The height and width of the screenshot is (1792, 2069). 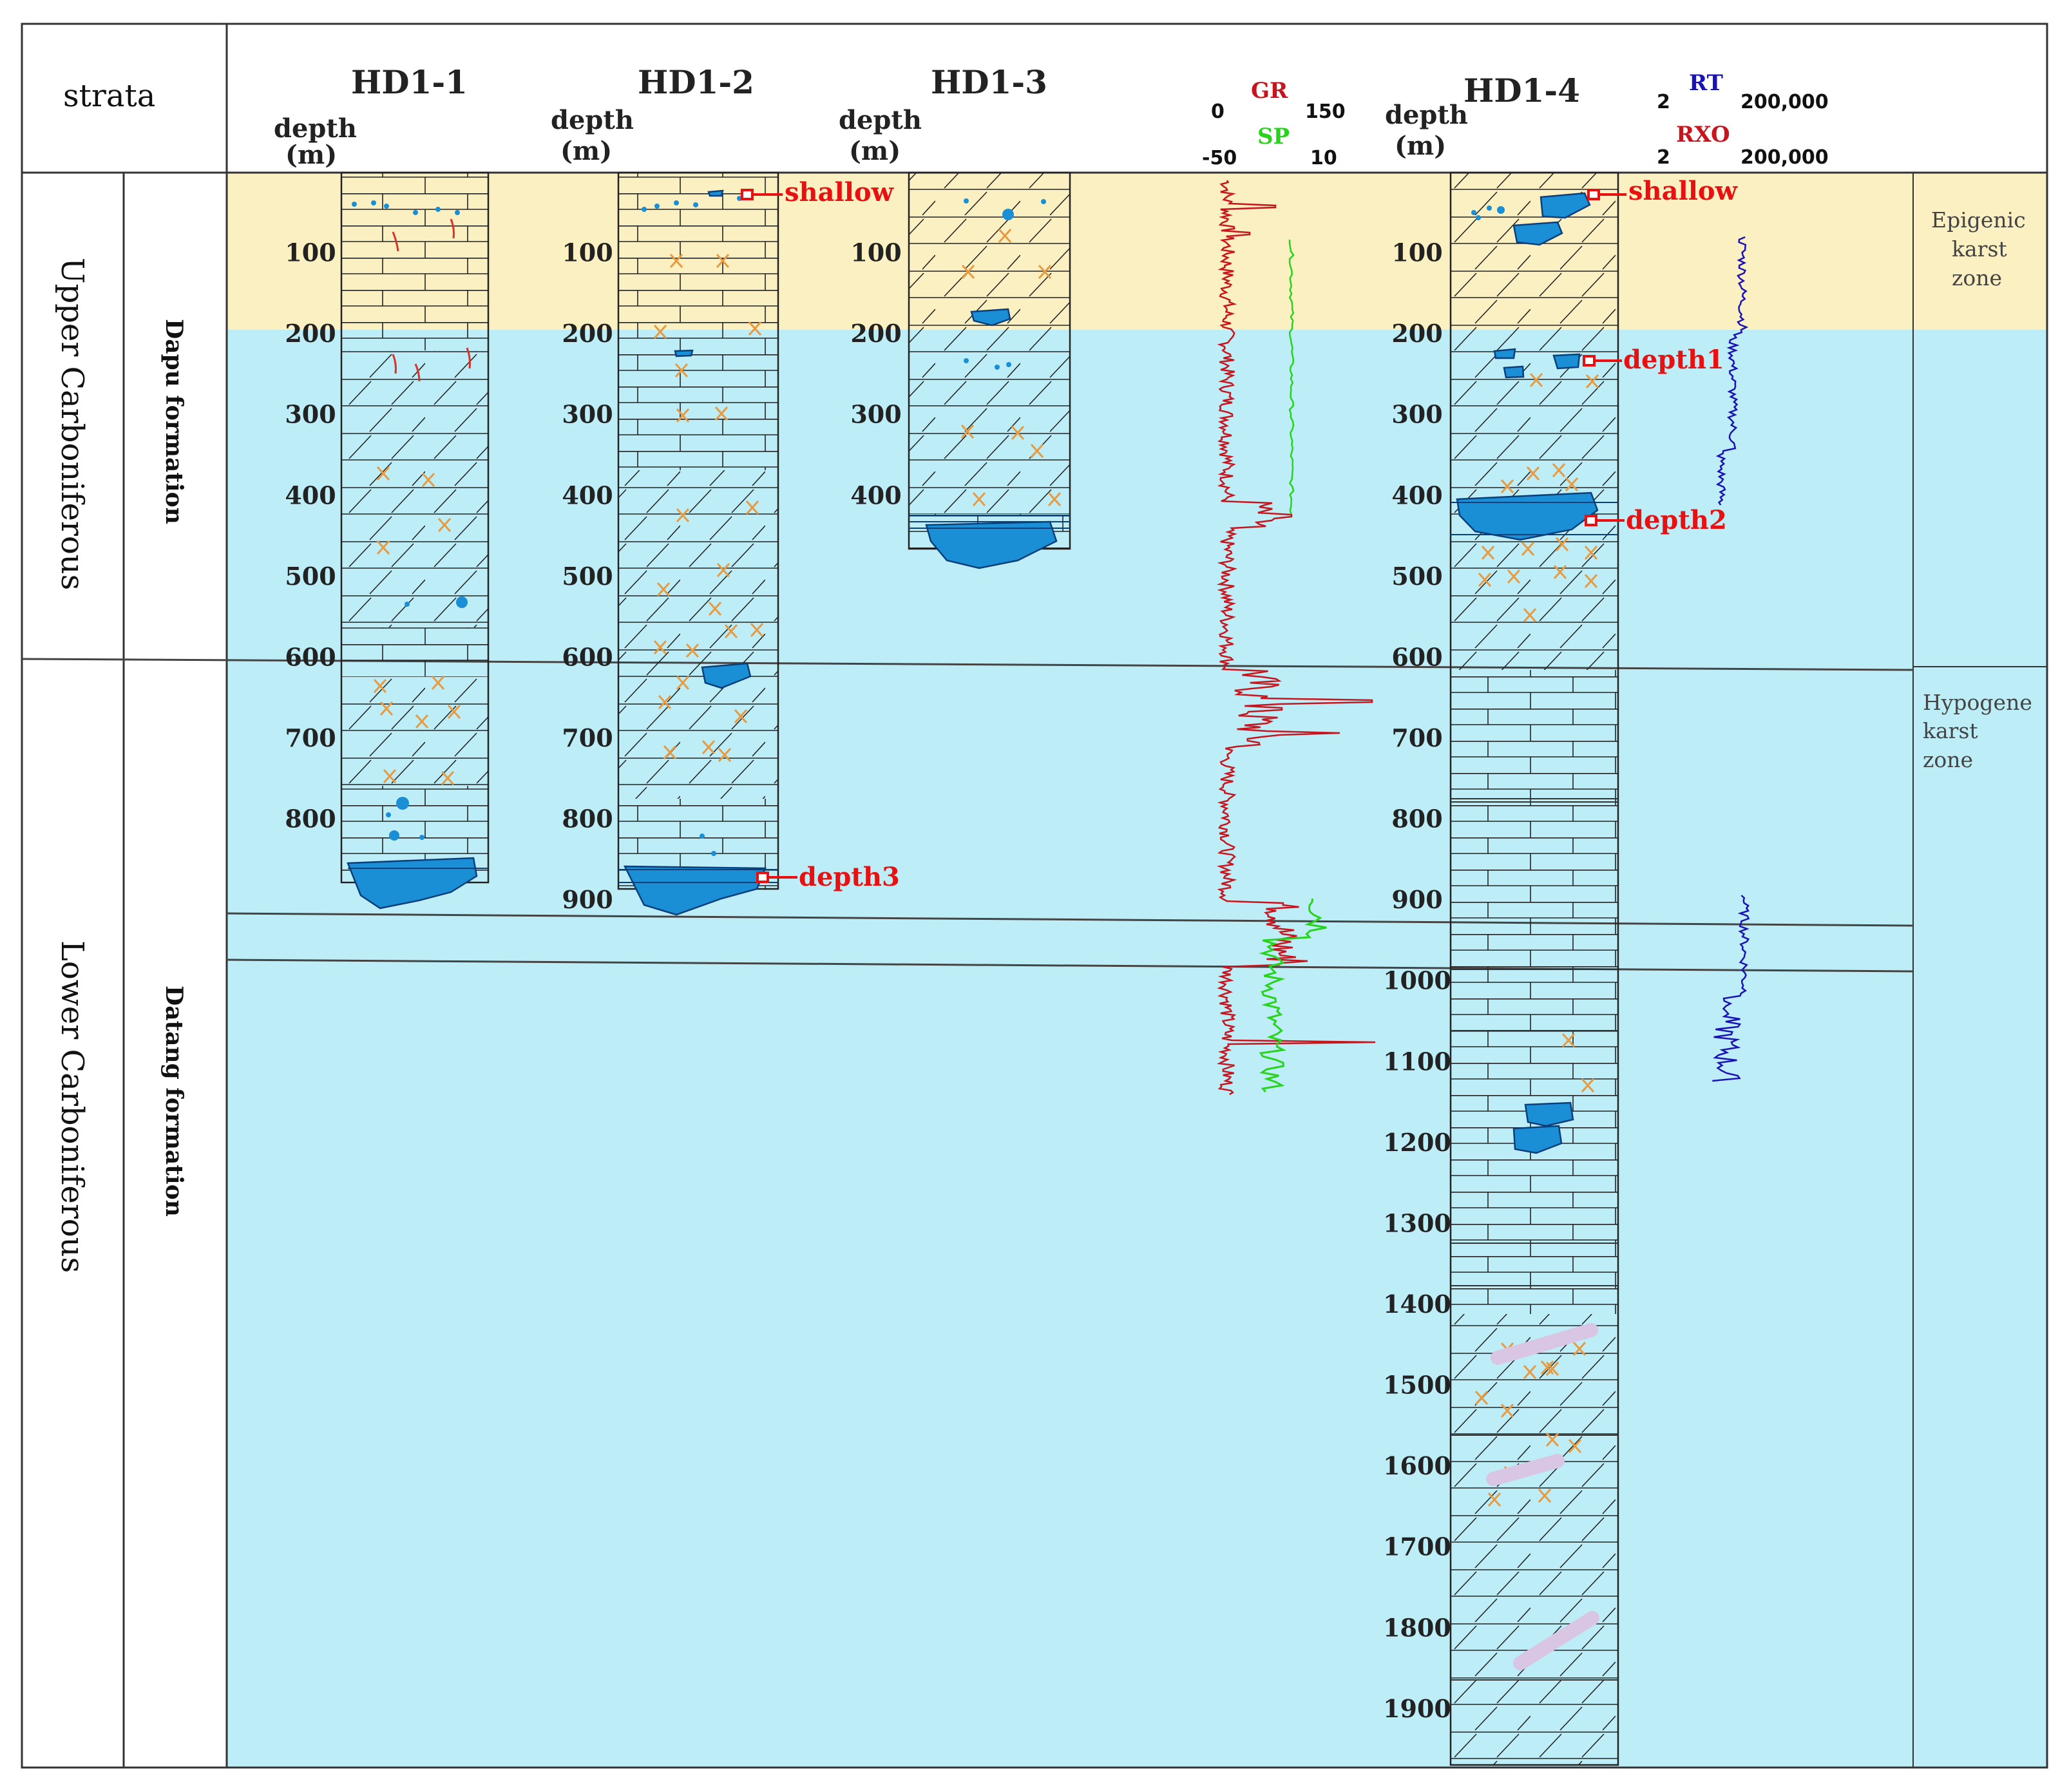 I want to click on gr-log-curve, so click(x=1296, y=638).